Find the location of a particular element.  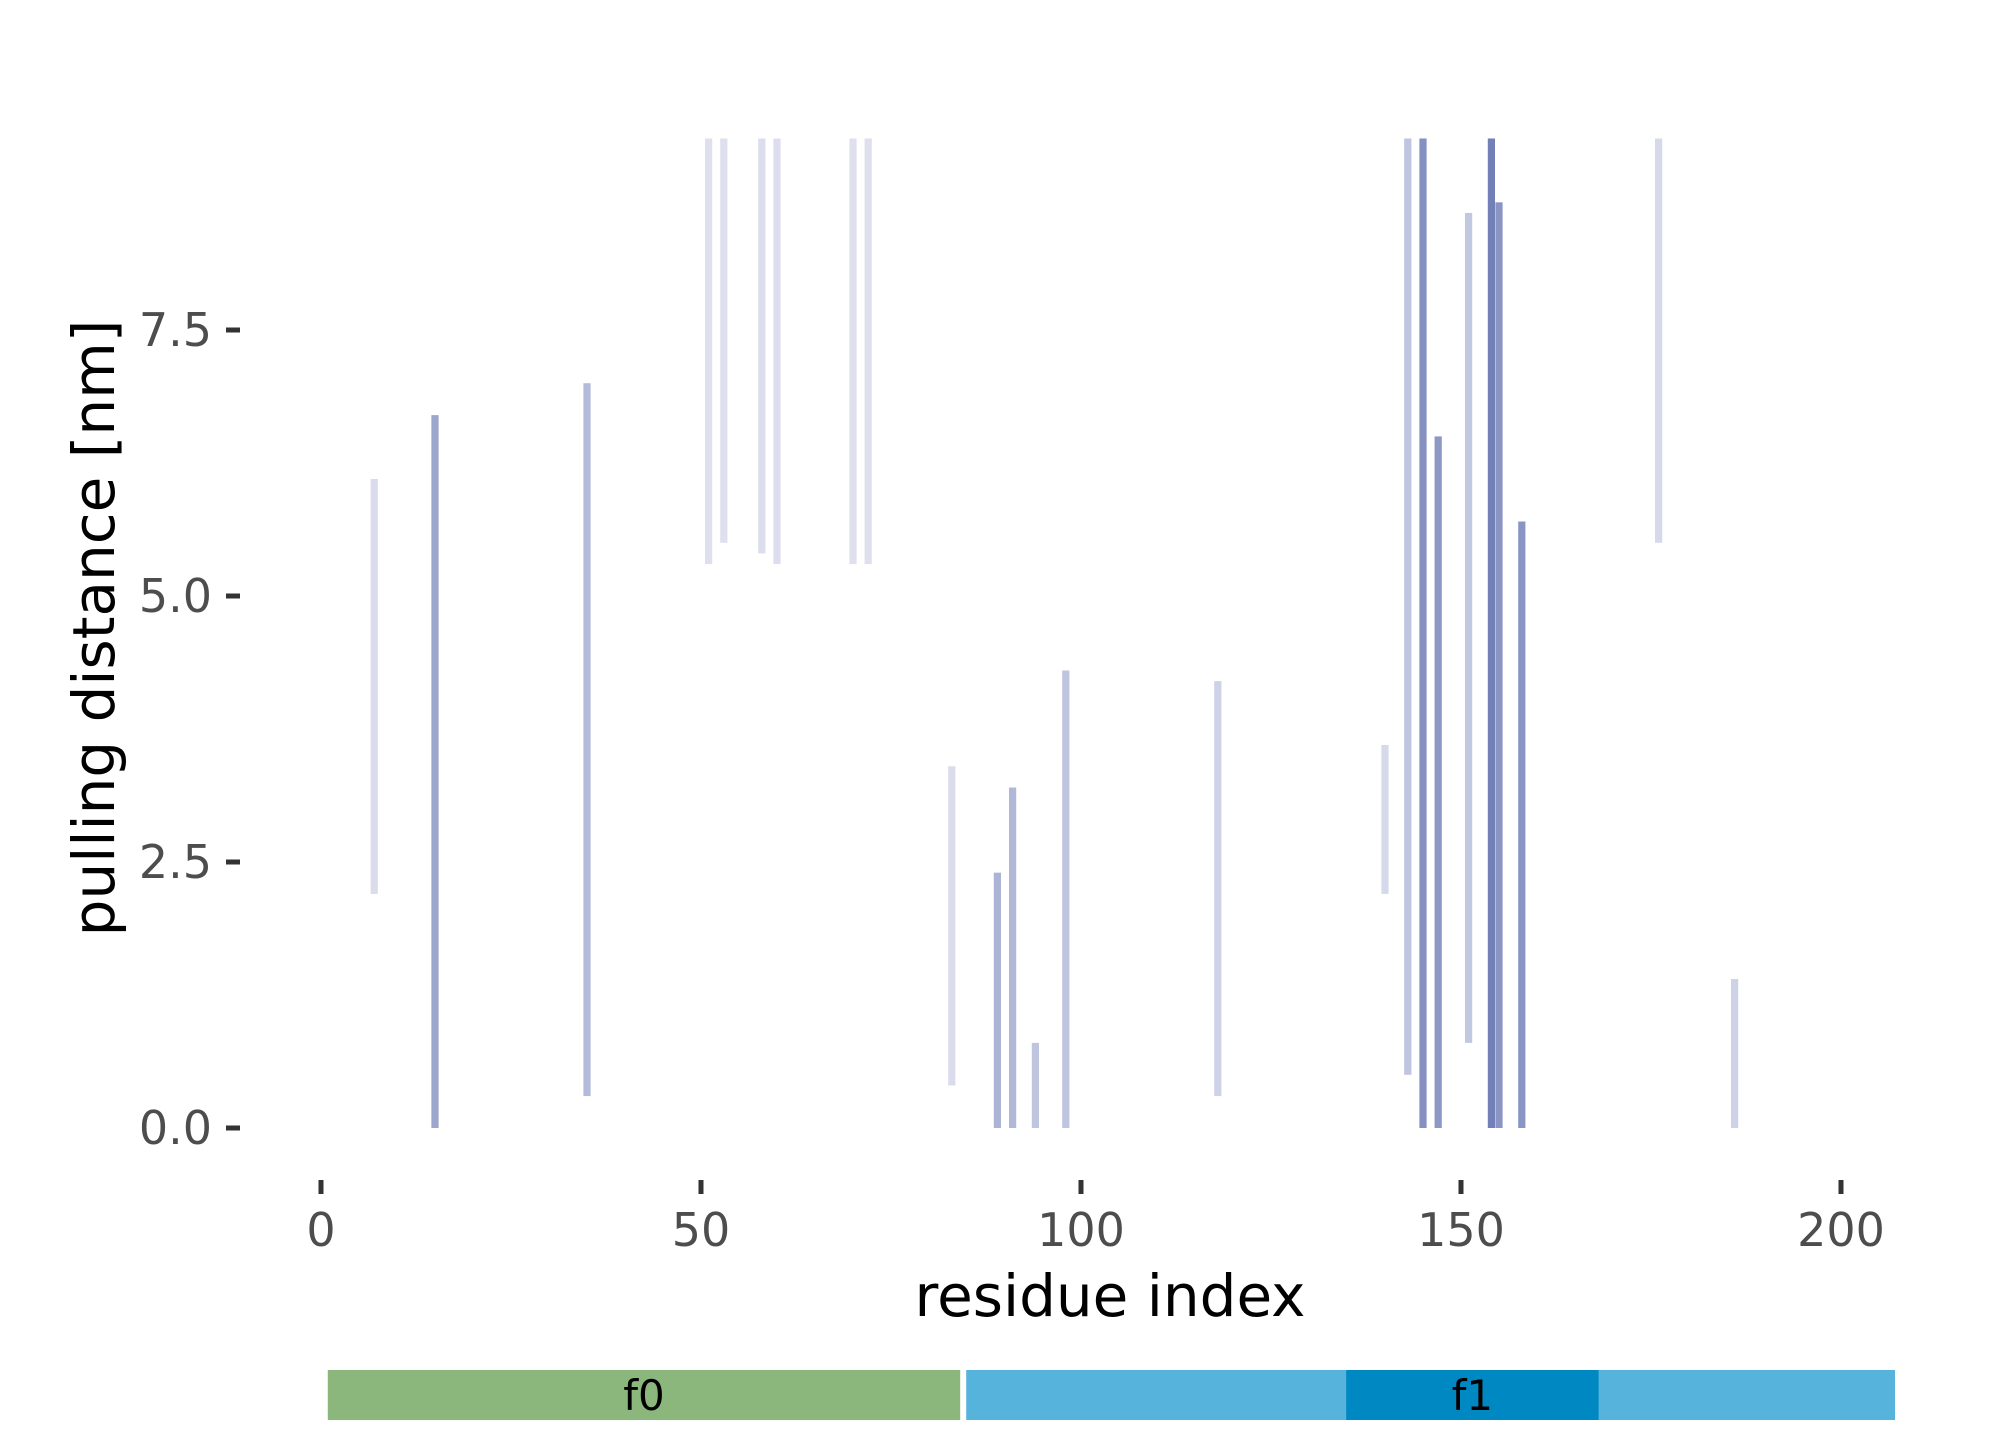

y-tick-label: 5.0 is located at coordinates (175, 596).